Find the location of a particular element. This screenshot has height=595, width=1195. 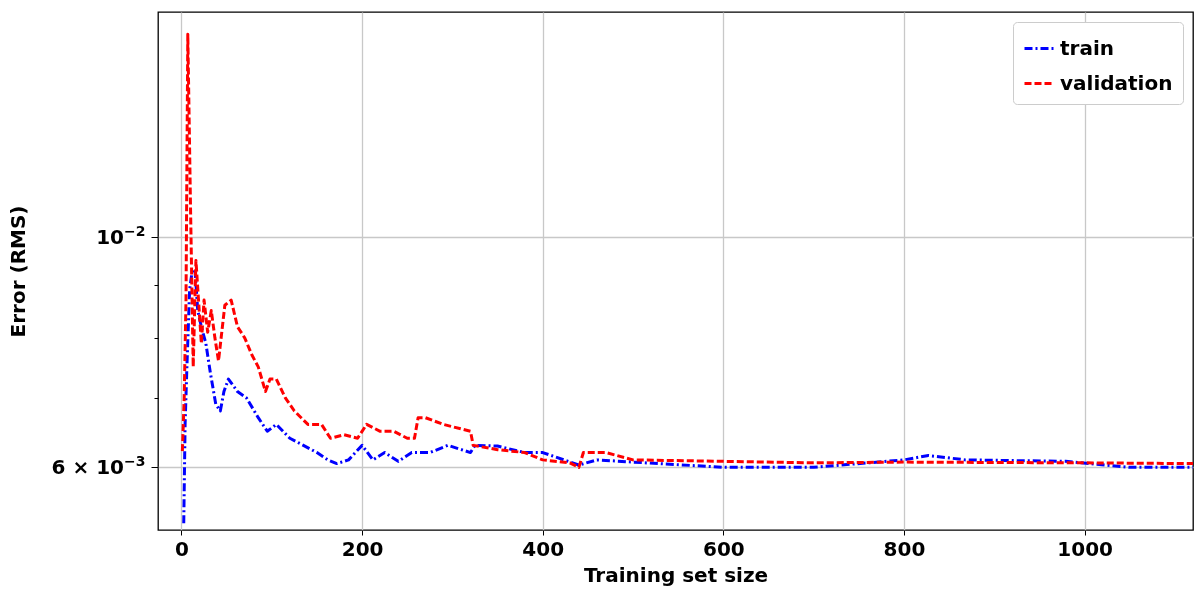

x-tick-label: 200 is located at coordinates (362, 548).